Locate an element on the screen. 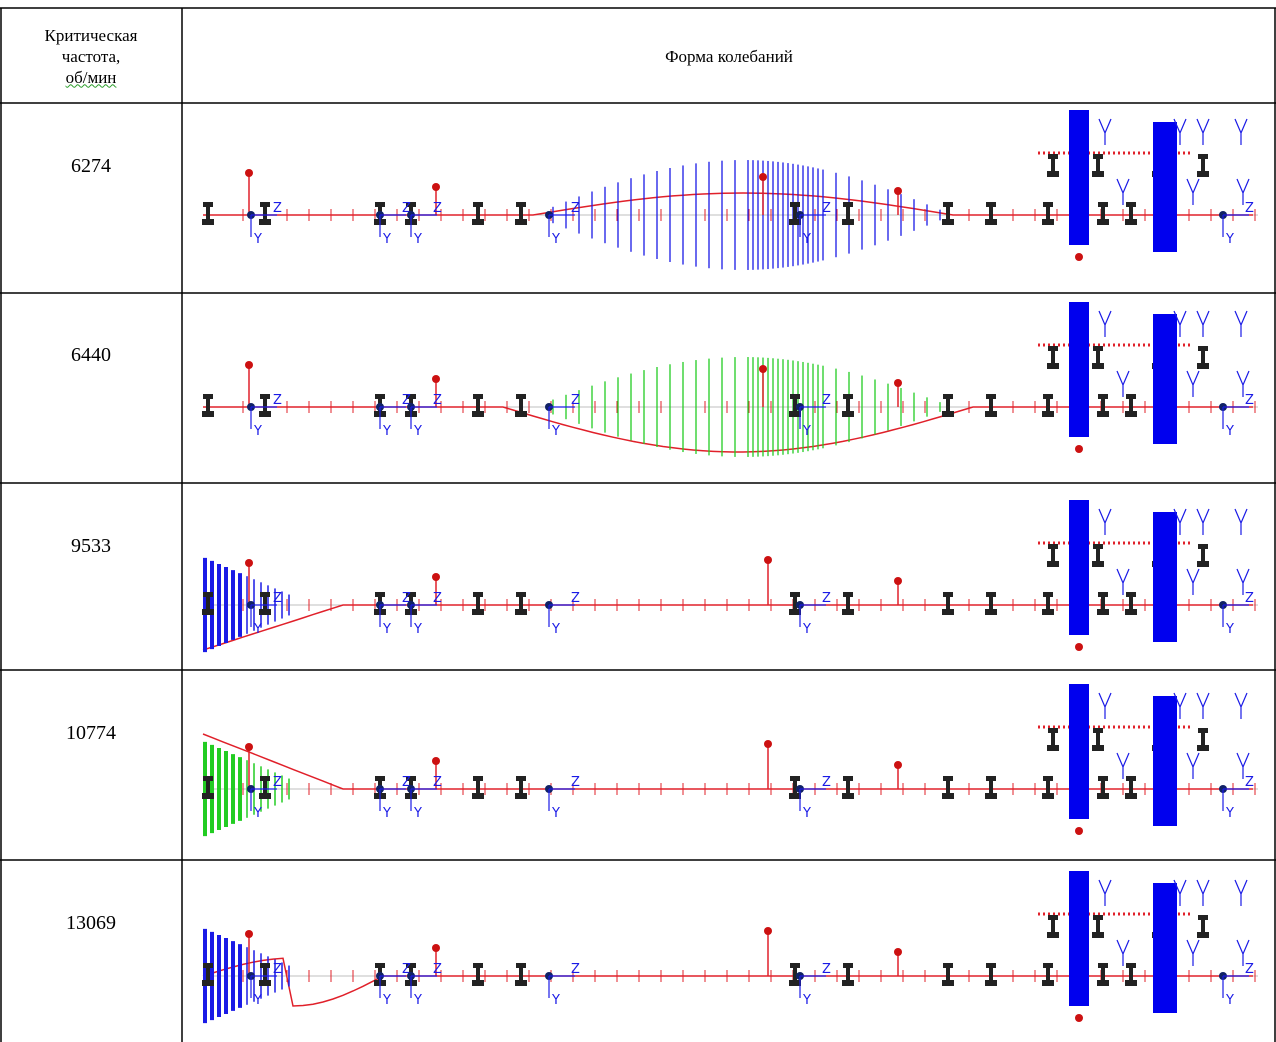 Image resolution: width=1276 pixels, height=1042 pixels. header-mode-shape-label: Форма колебаний is located at coordinates (729, 56).